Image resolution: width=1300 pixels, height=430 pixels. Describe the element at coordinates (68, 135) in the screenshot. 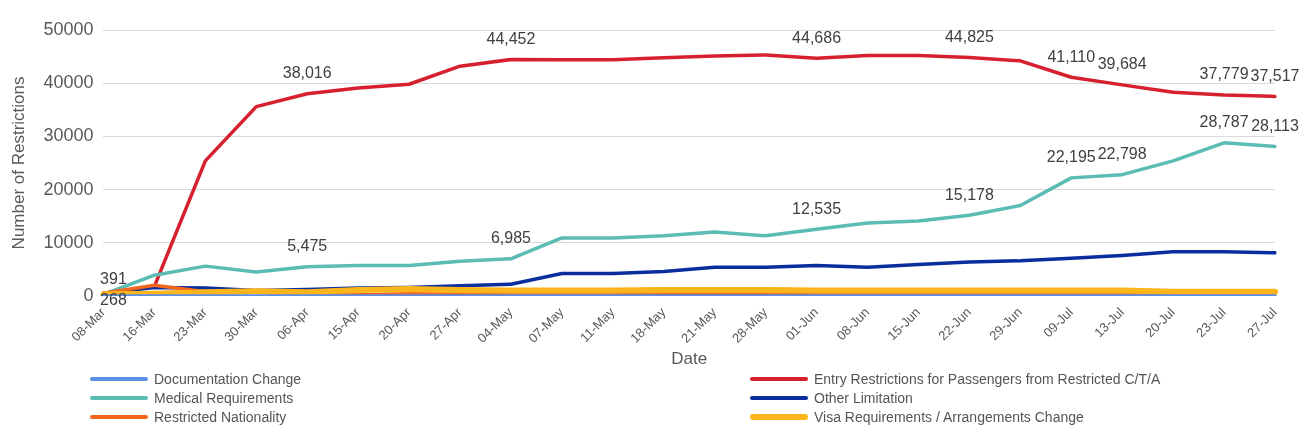

I see `y-tick-label: 30000` at that location.